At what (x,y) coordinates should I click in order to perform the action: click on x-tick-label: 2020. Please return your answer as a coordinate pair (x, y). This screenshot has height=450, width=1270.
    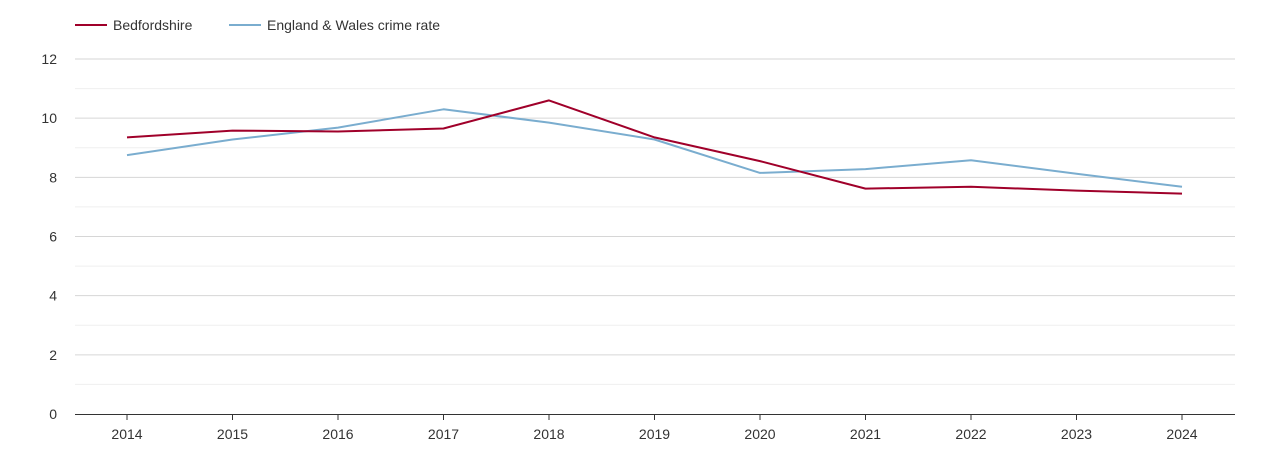
    Looking at the image, I should click on (759, 434).